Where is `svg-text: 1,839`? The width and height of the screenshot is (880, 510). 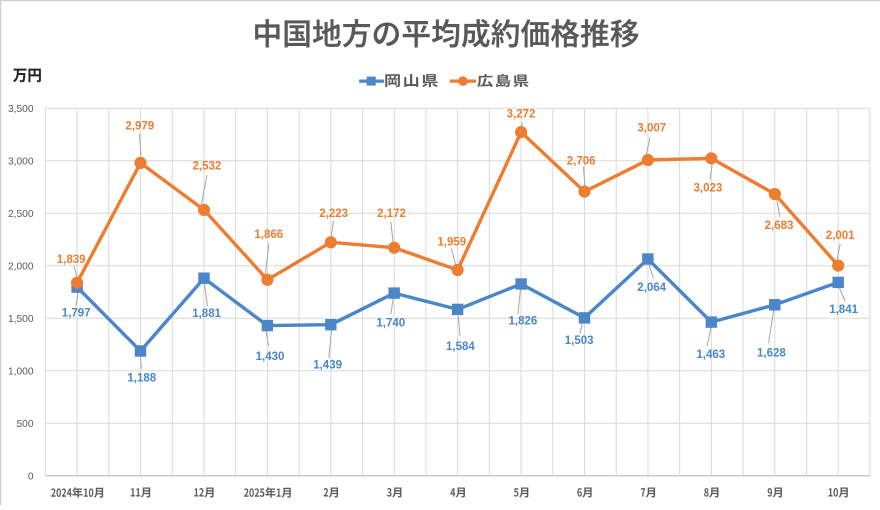 svg-text: 1,839 is located at coordinates (71, 260).